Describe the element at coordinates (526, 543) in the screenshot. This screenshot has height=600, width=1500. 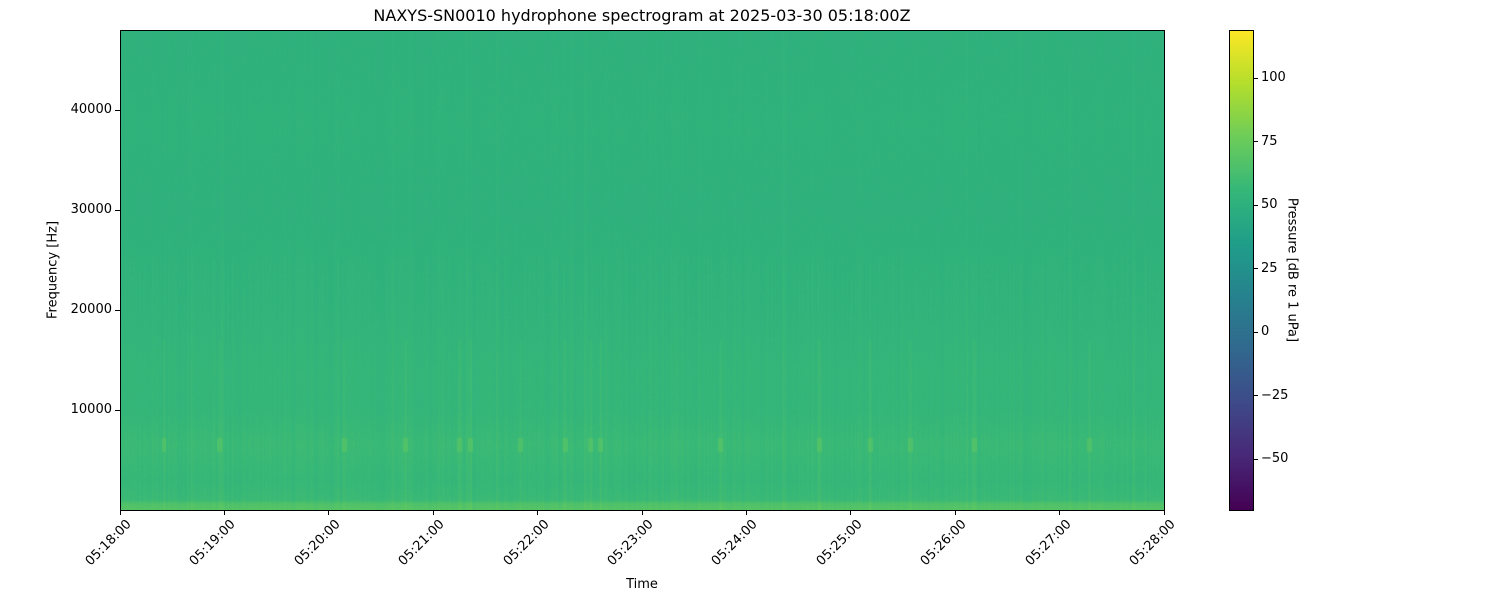
I see `x-tick-label: 05:22:00` at that location.